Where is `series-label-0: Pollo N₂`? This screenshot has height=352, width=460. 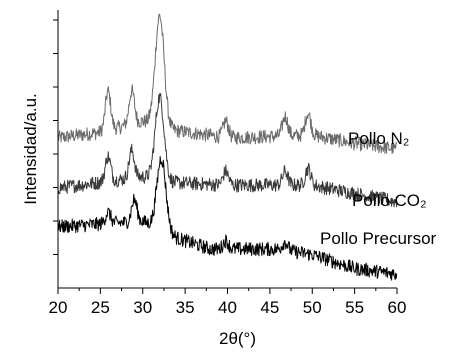
series-label-0: Pollo N₂ is located at coordinates (378, 138).